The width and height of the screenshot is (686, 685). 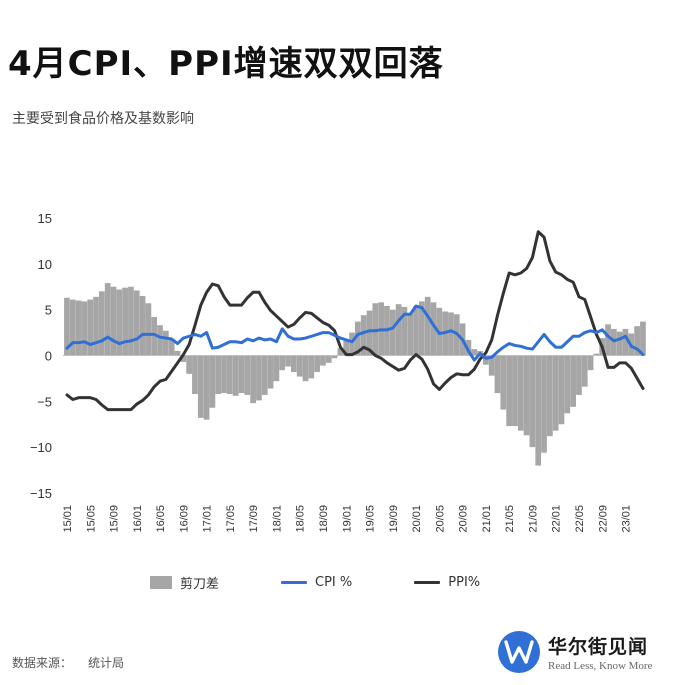 What do you see at coordinates (394, 519) in the screenshot?
I see `x-tick-label: 19/09` at bounding box center [394, 519].